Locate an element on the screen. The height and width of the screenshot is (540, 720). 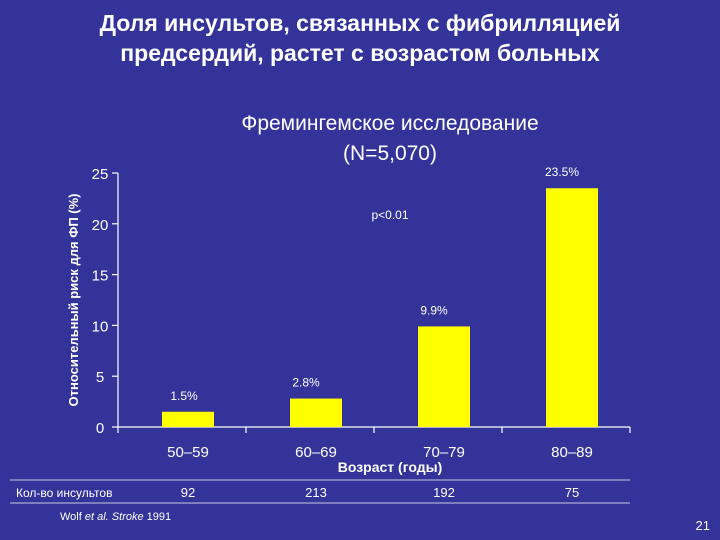
table-cell: 92 is located at coordinates (188, 492).